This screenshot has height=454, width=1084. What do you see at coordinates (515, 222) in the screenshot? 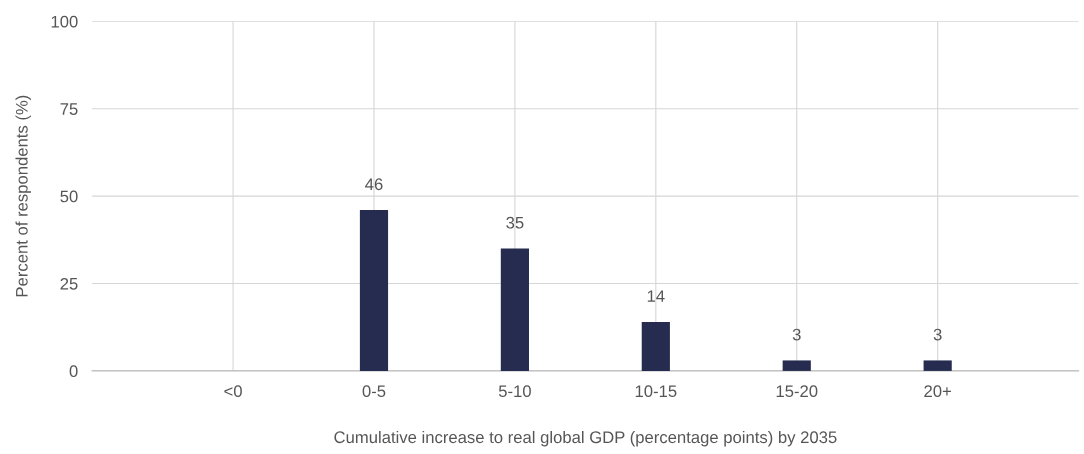
I see `data-label: 35` at bounding box center [515, 222].